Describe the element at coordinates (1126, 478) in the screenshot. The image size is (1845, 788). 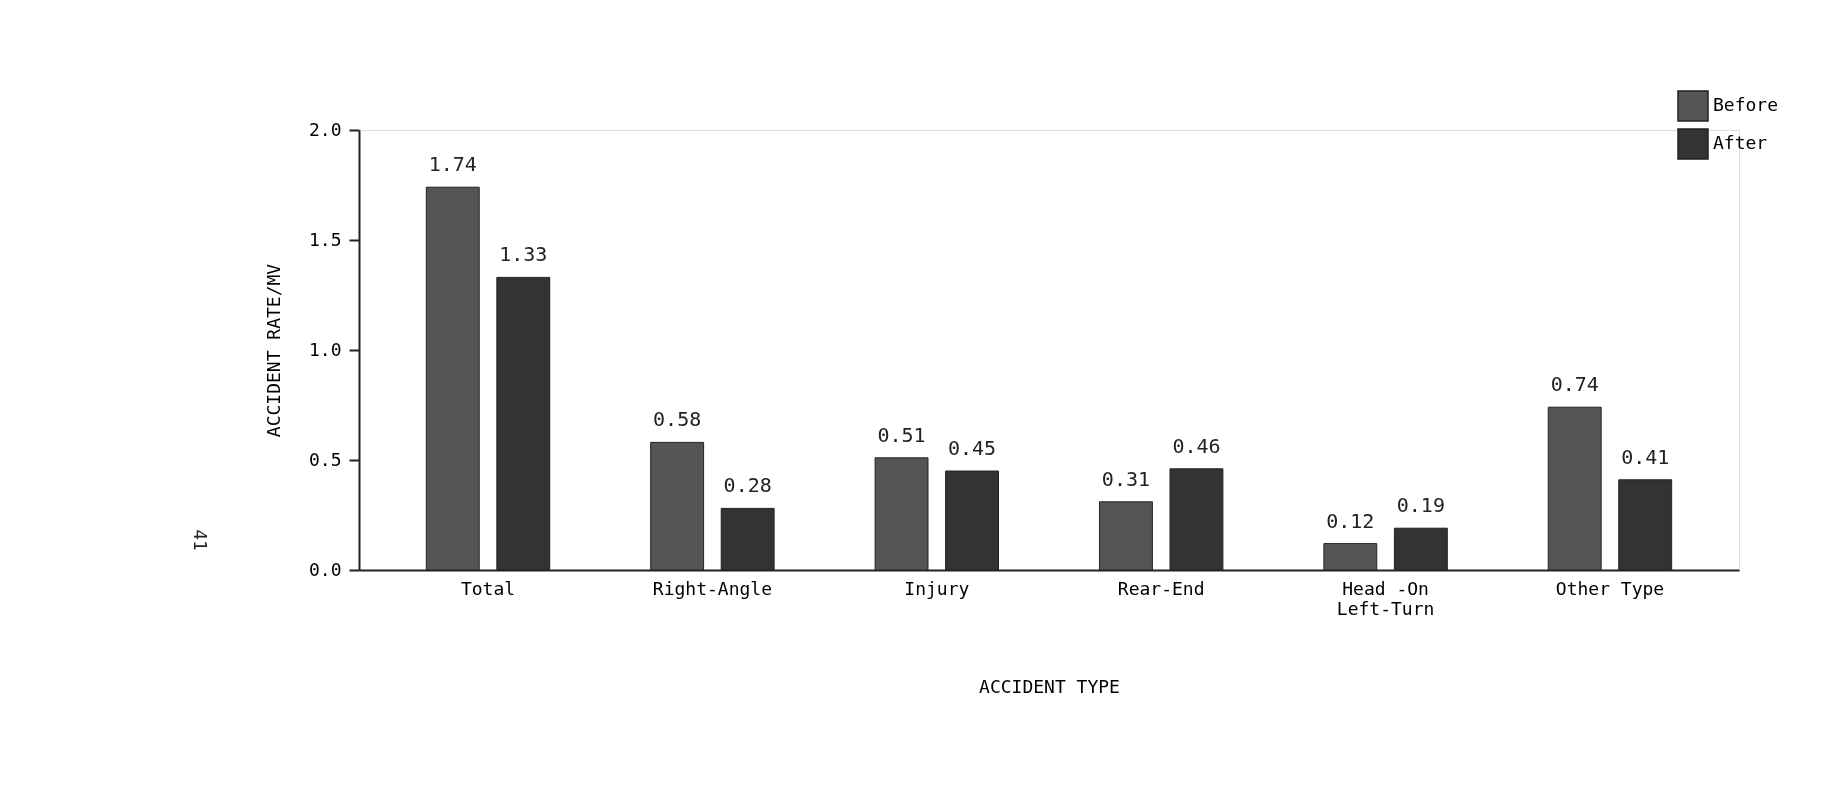
I see `data-label: 0.31` at that location.